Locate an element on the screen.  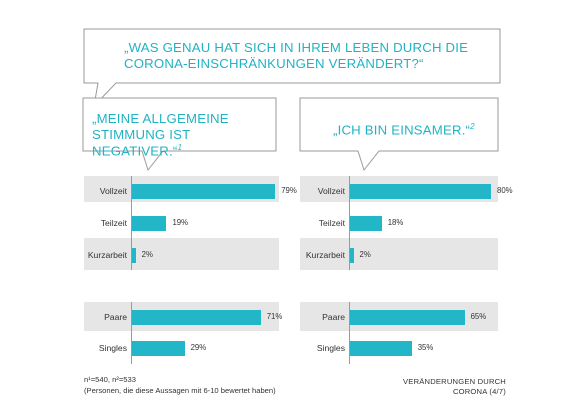
bar-value-label: 71% is located at coordinates (274, 316).